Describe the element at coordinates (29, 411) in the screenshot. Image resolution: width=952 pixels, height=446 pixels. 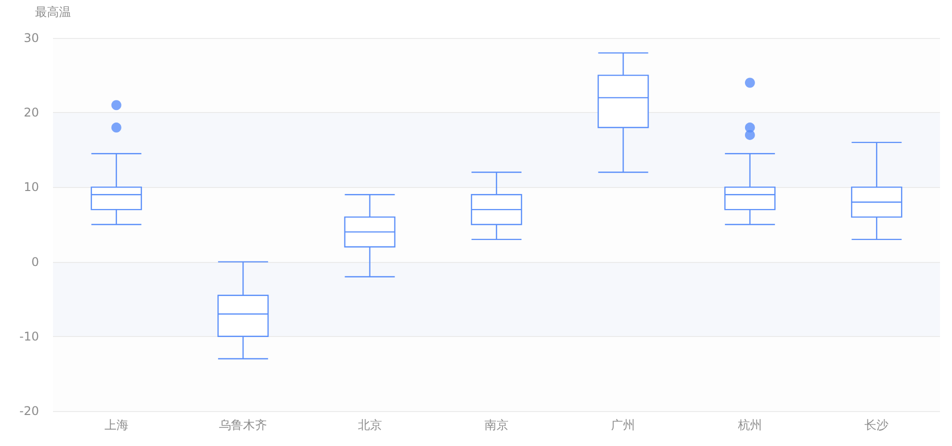
I see `y-tick-label: -20` at that location.